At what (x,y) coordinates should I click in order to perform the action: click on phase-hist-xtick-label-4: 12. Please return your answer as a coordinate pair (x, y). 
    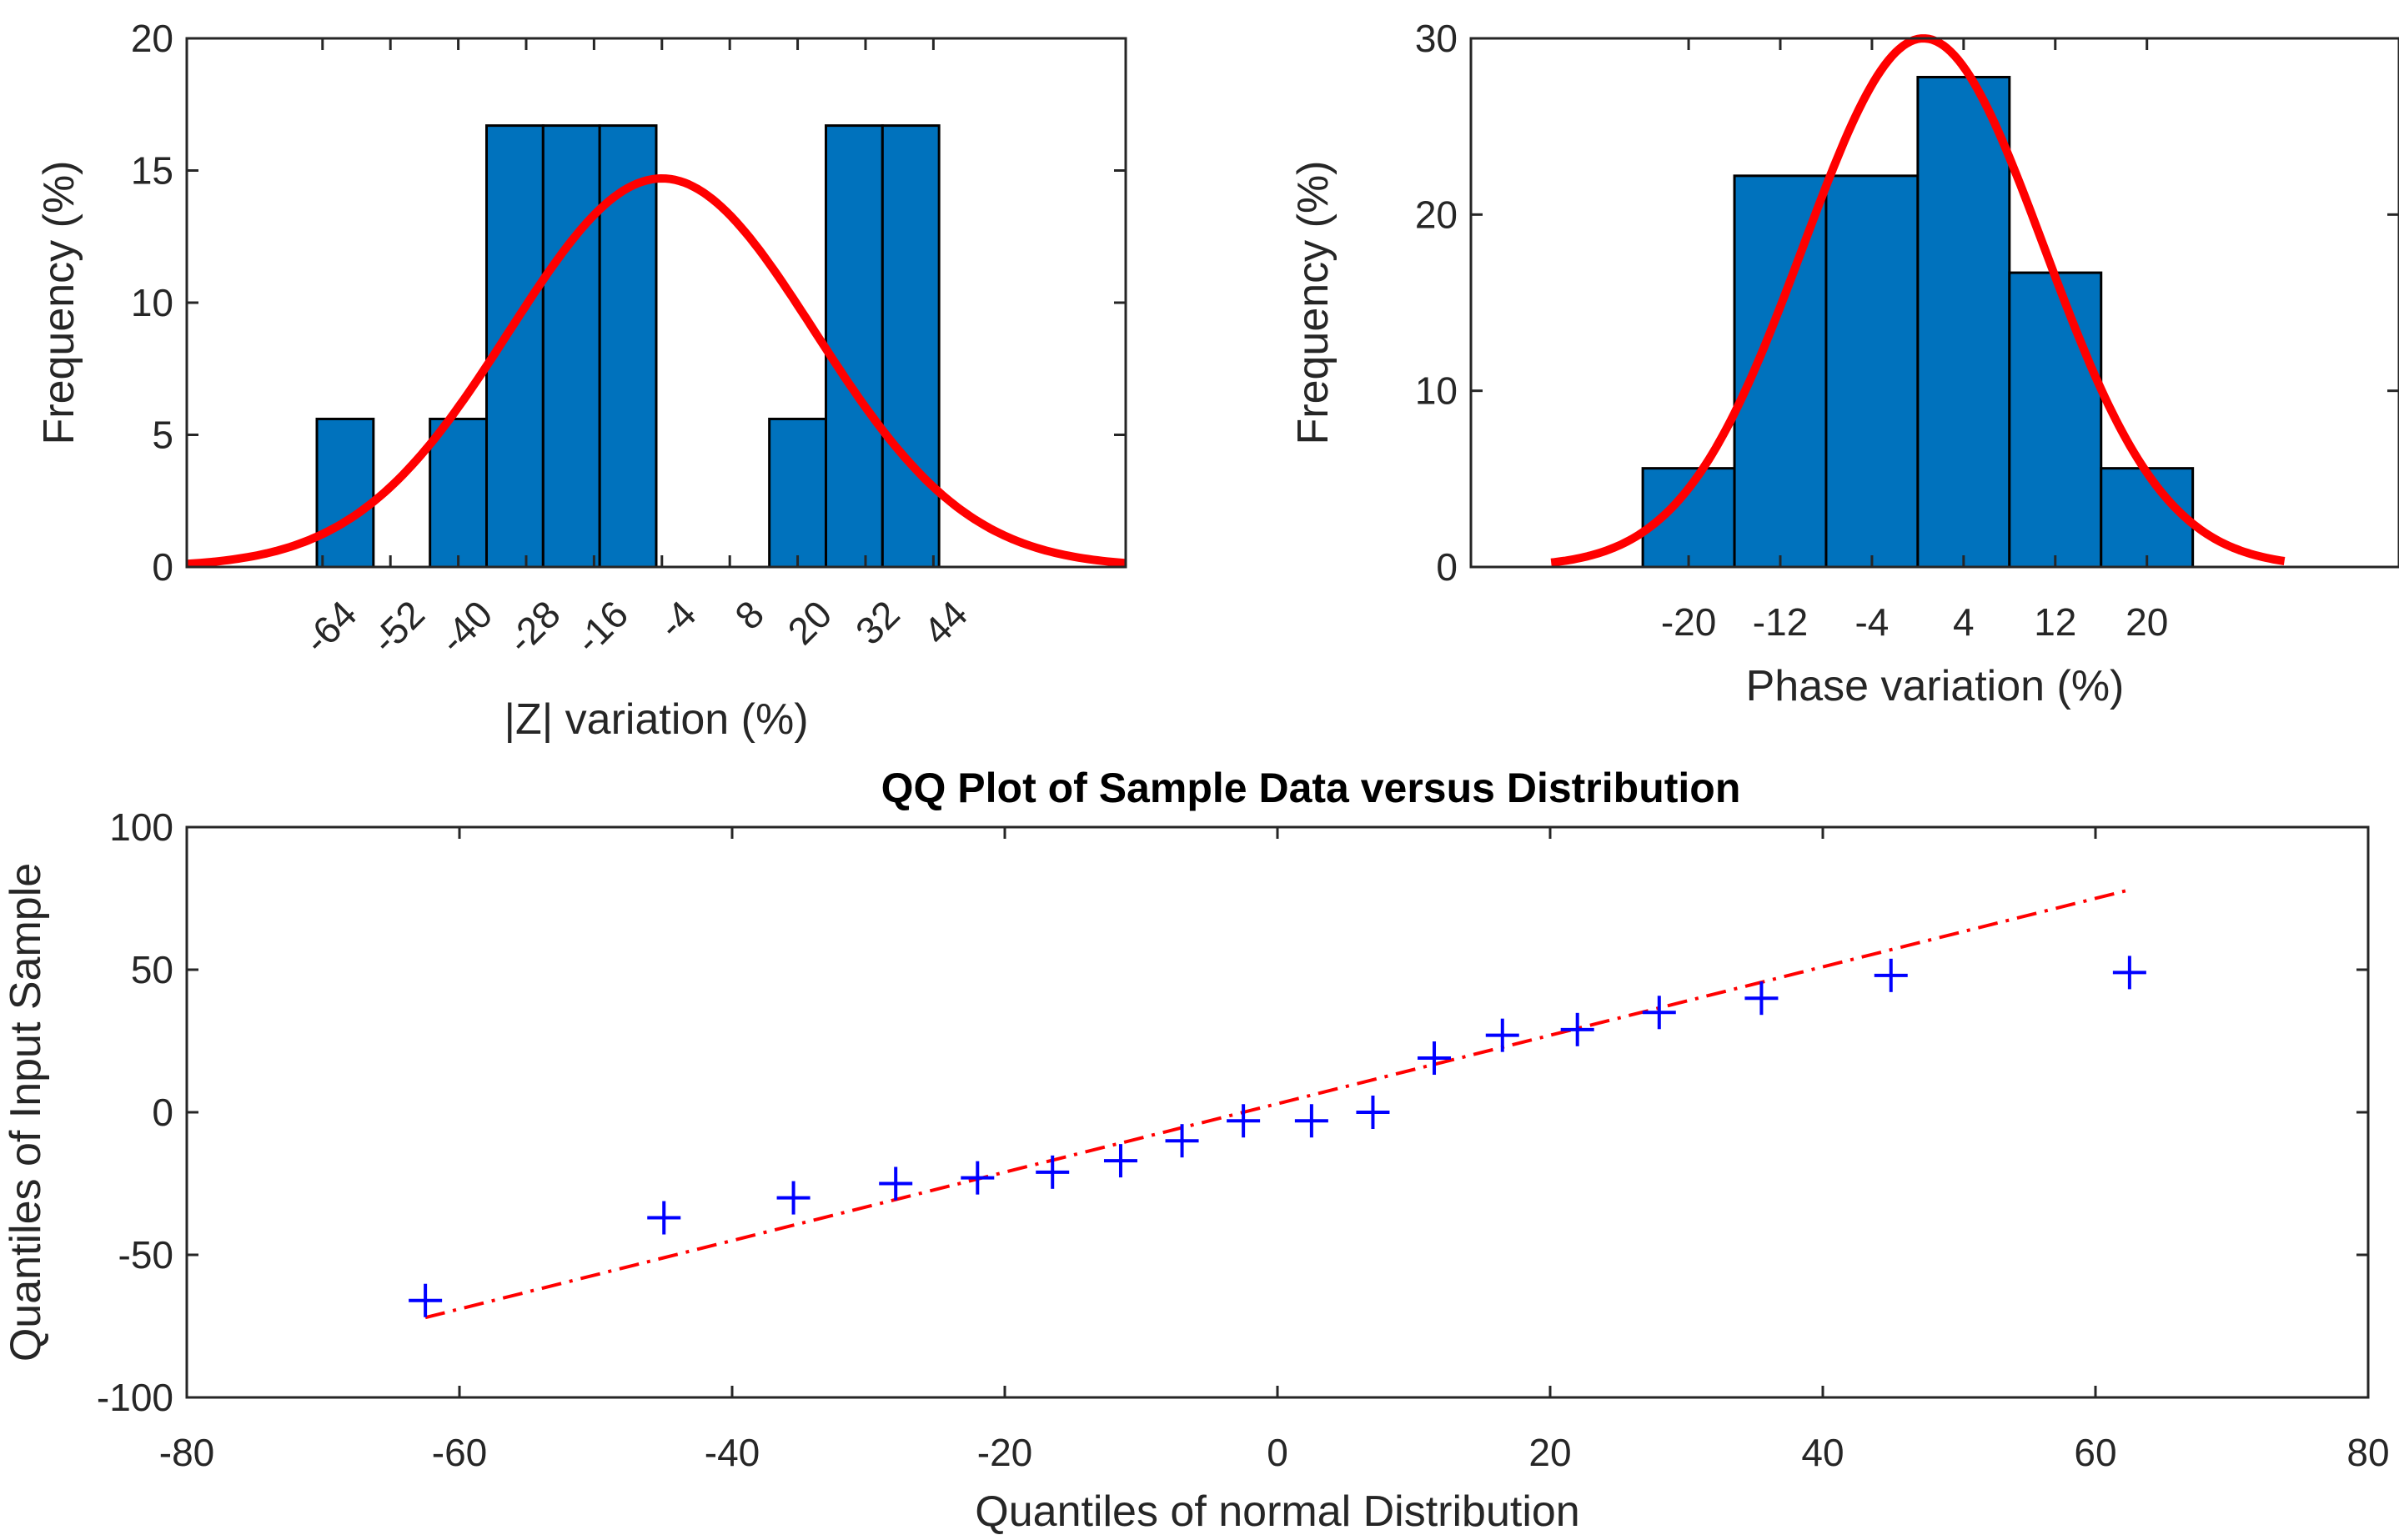
    Looking at the image, I should click on (2055, 622).